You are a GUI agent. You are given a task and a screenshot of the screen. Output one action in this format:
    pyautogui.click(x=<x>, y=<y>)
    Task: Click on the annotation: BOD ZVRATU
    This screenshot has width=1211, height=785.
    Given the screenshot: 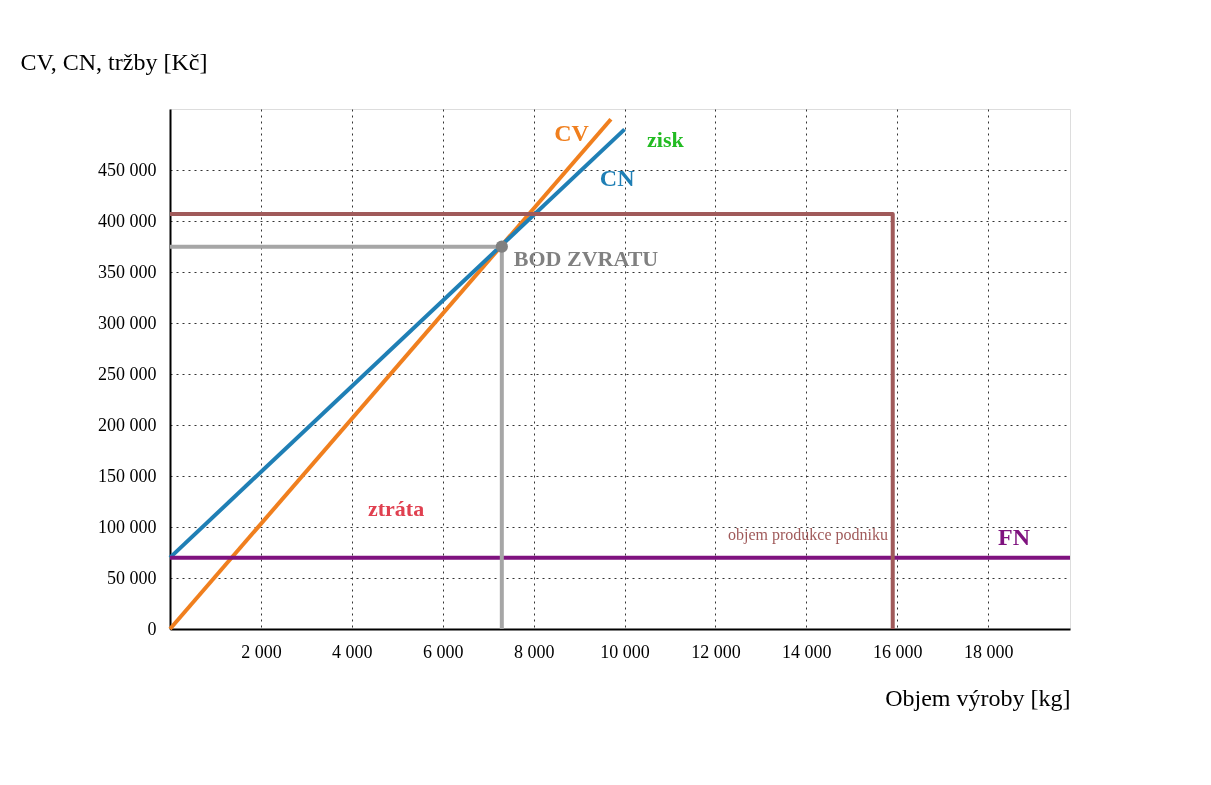 What is the action you would take?
    pyautogui.click(x=586, y=258)
    